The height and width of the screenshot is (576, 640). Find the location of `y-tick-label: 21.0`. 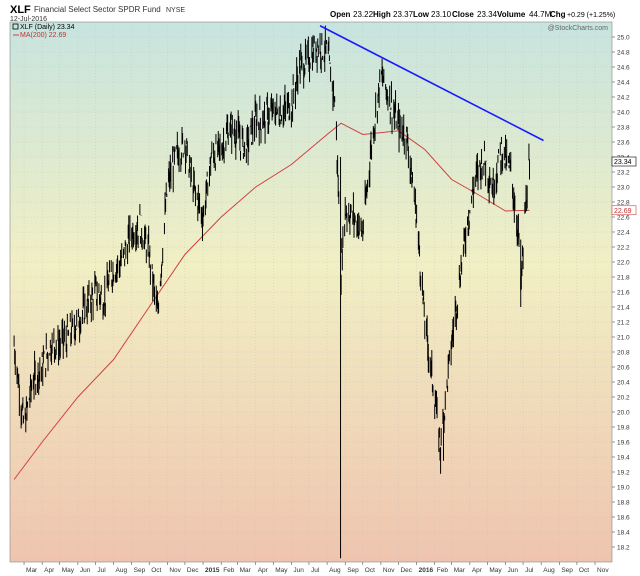

y-tick-label: 21.0 is located at coordinates (623, 338).